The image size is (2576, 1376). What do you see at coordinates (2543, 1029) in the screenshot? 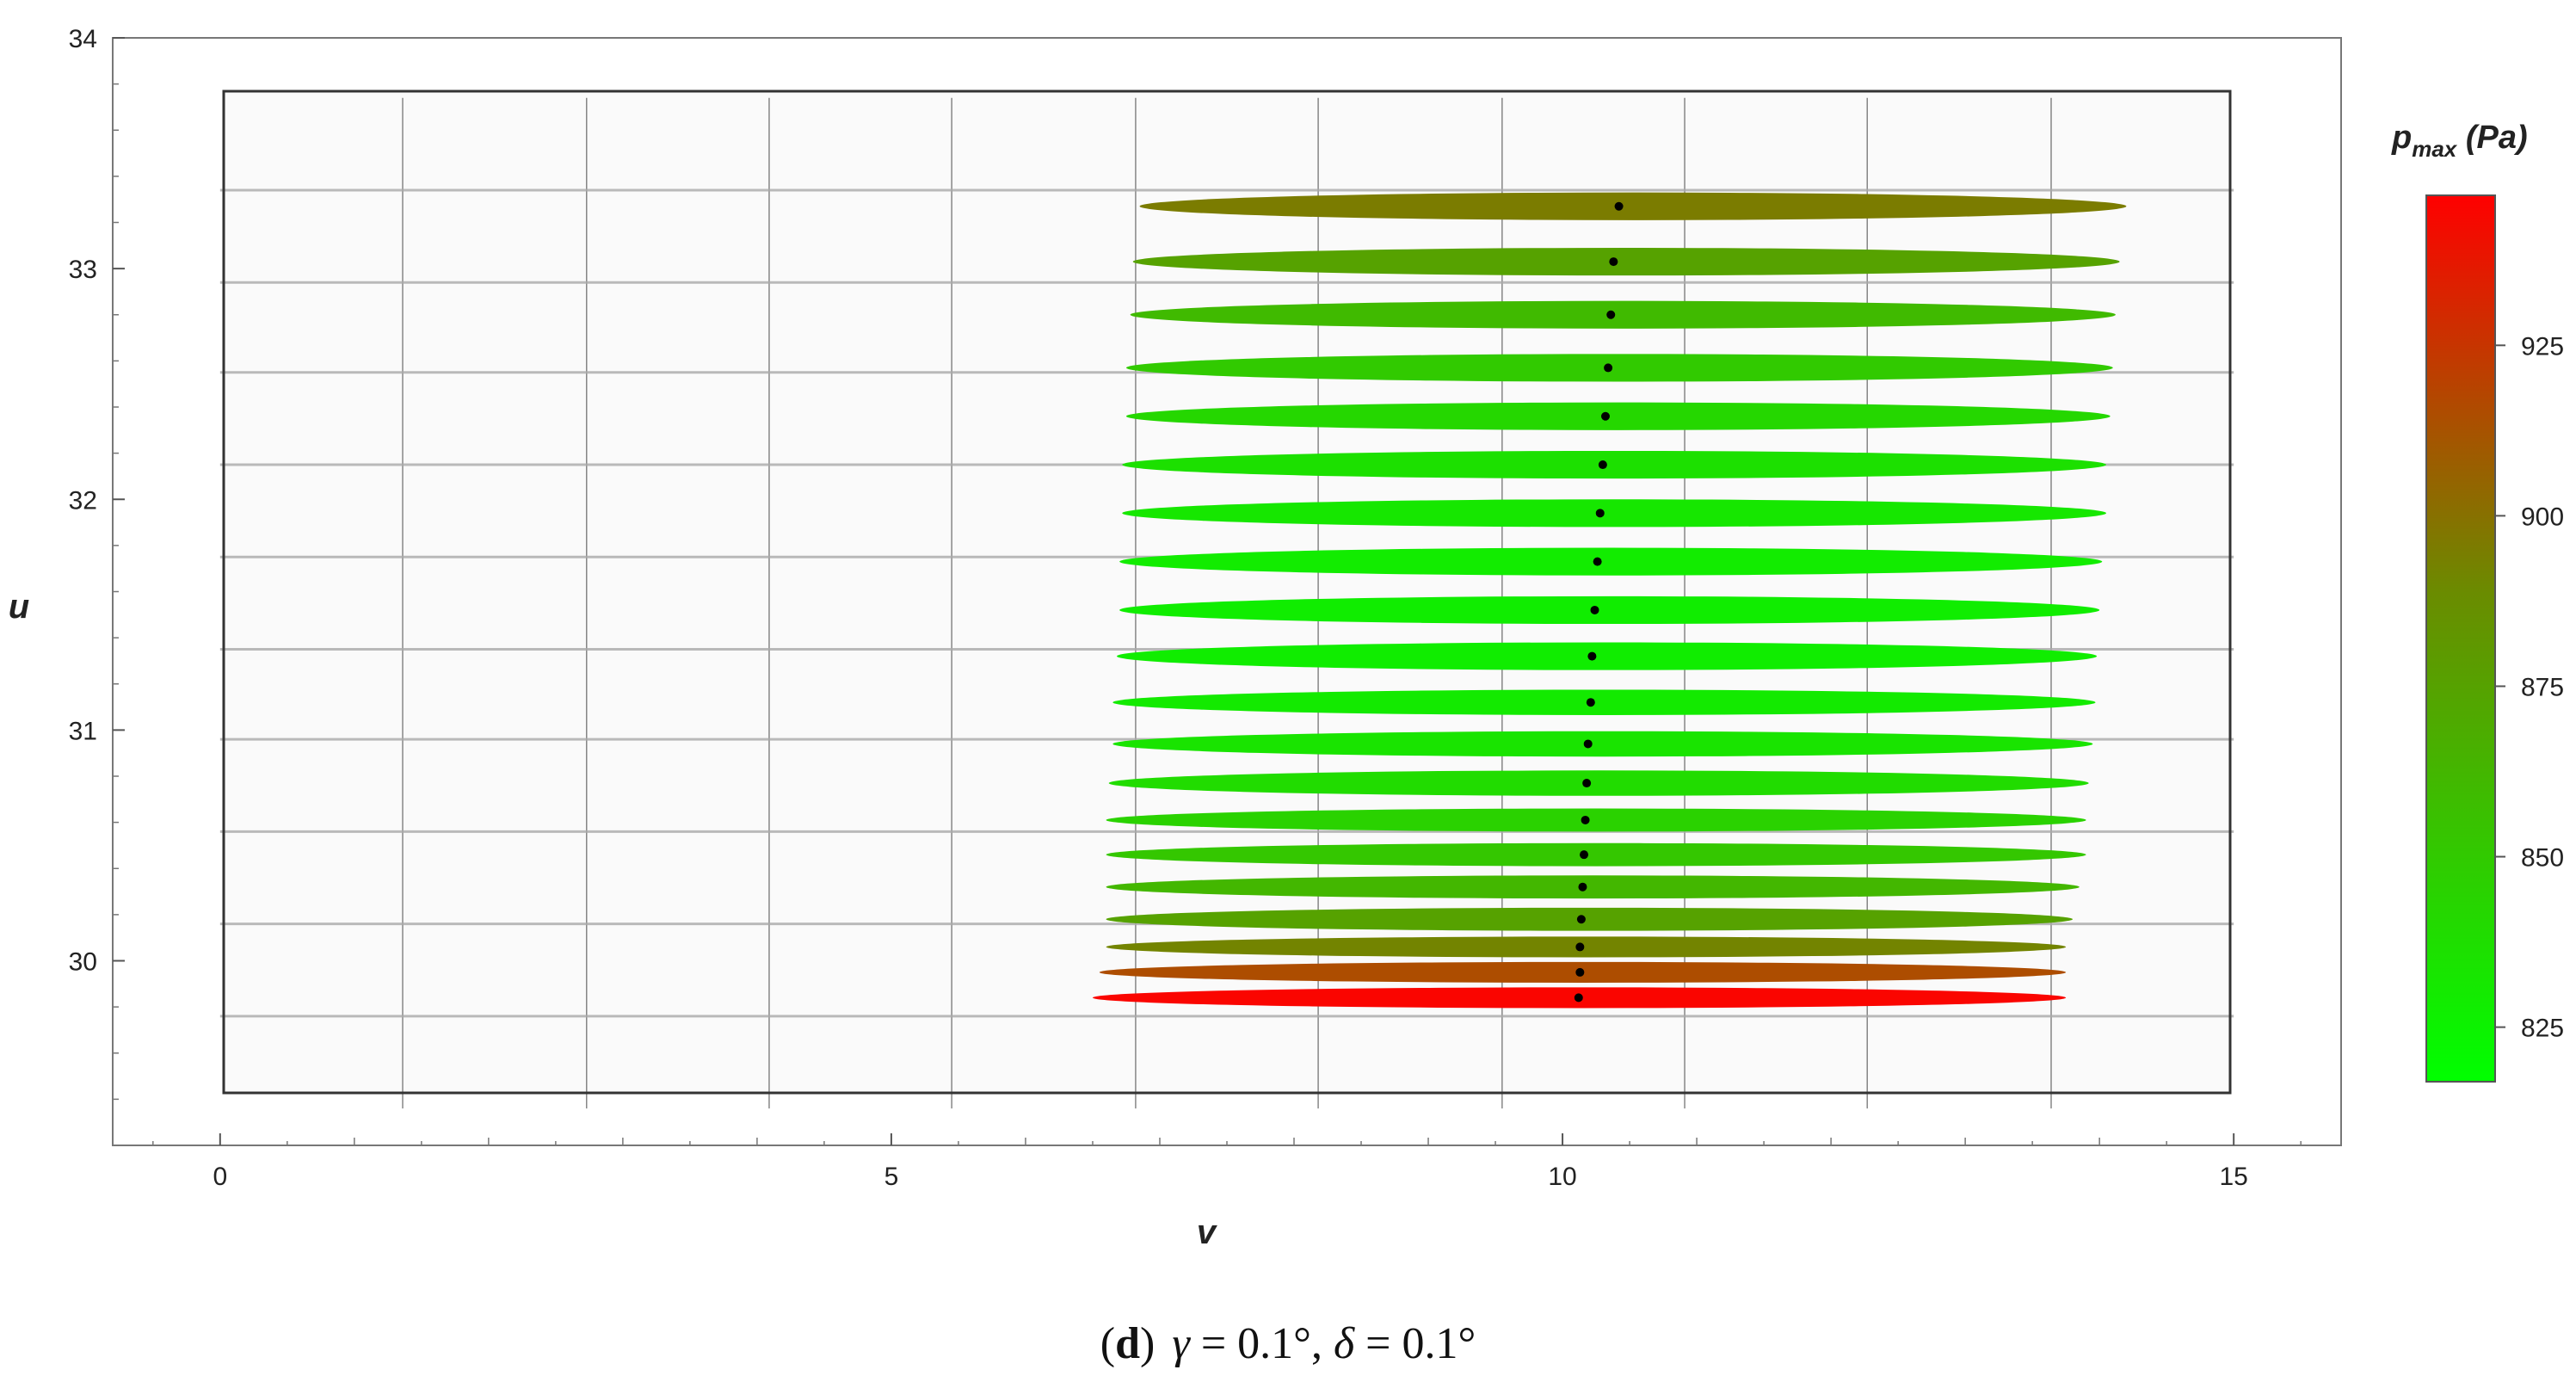
I see `colorbar-tick-label: 825` at bounding box center [2543, 1029].